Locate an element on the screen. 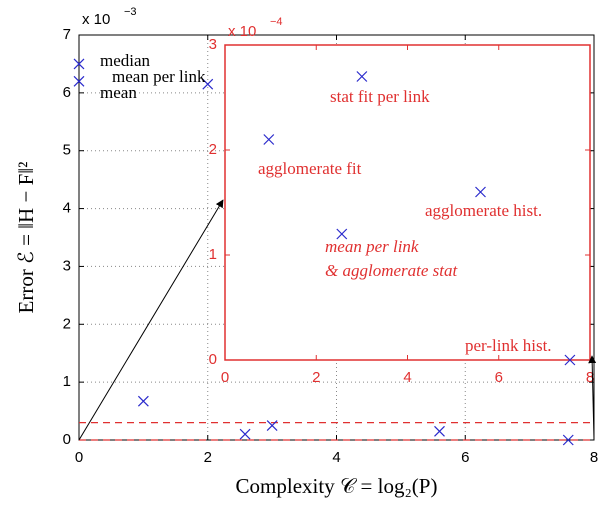  annotation: stat fit per link is located at coordinates (380, 96).